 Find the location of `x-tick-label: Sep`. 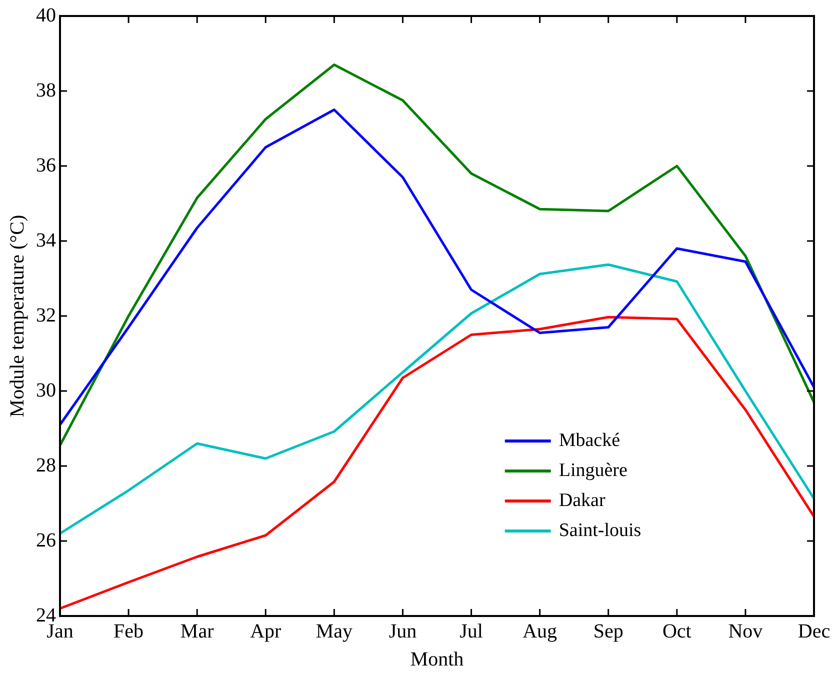

x-tick-label: Sep is located at coordinates (608, 631).